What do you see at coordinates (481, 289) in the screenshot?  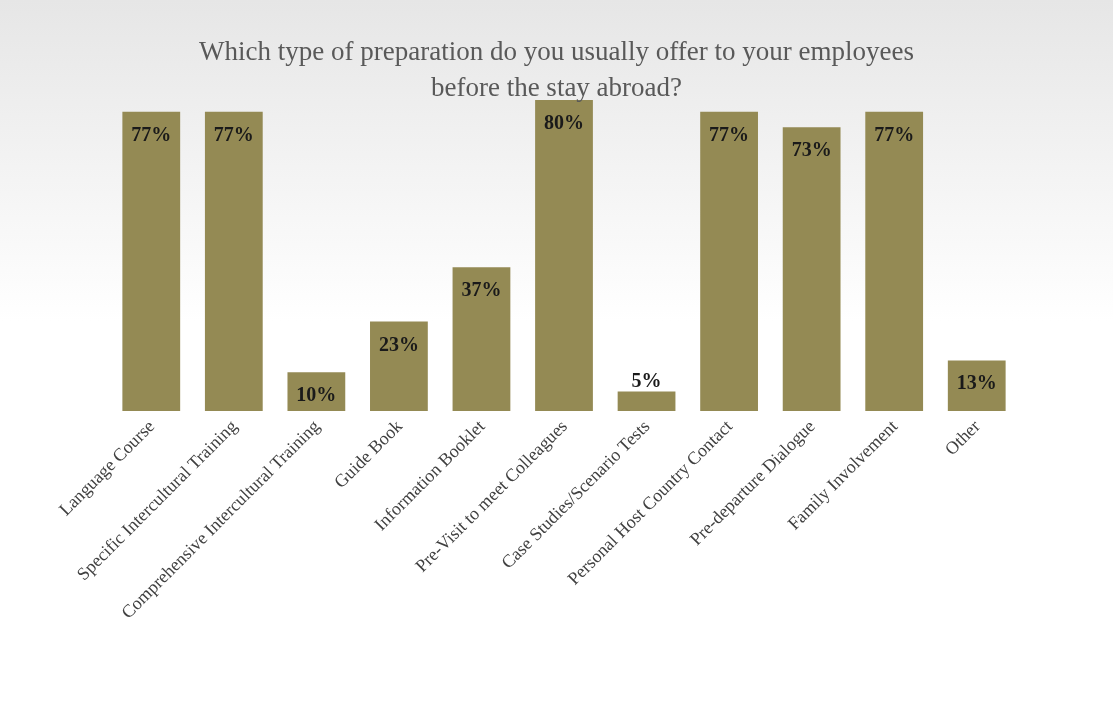 I see `data-label: 37%` at bounding box center [481, 289].